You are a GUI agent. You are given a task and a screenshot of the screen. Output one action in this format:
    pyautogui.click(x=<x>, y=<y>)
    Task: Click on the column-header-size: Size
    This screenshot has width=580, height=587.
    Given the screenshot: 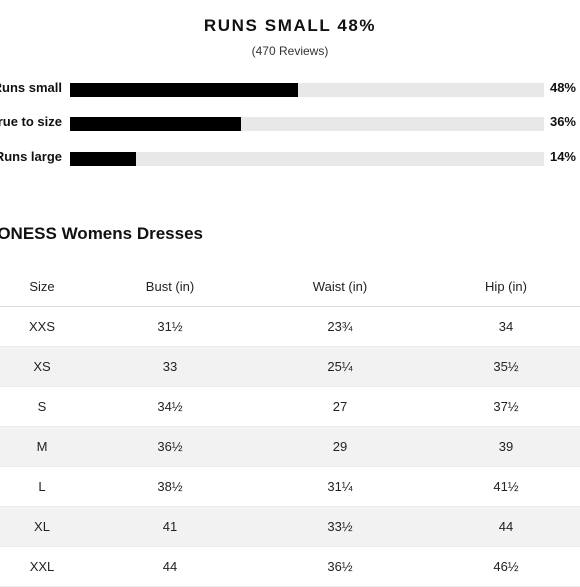 What is the action you would take?
    pyautogui.click(x=44, y=286)
    